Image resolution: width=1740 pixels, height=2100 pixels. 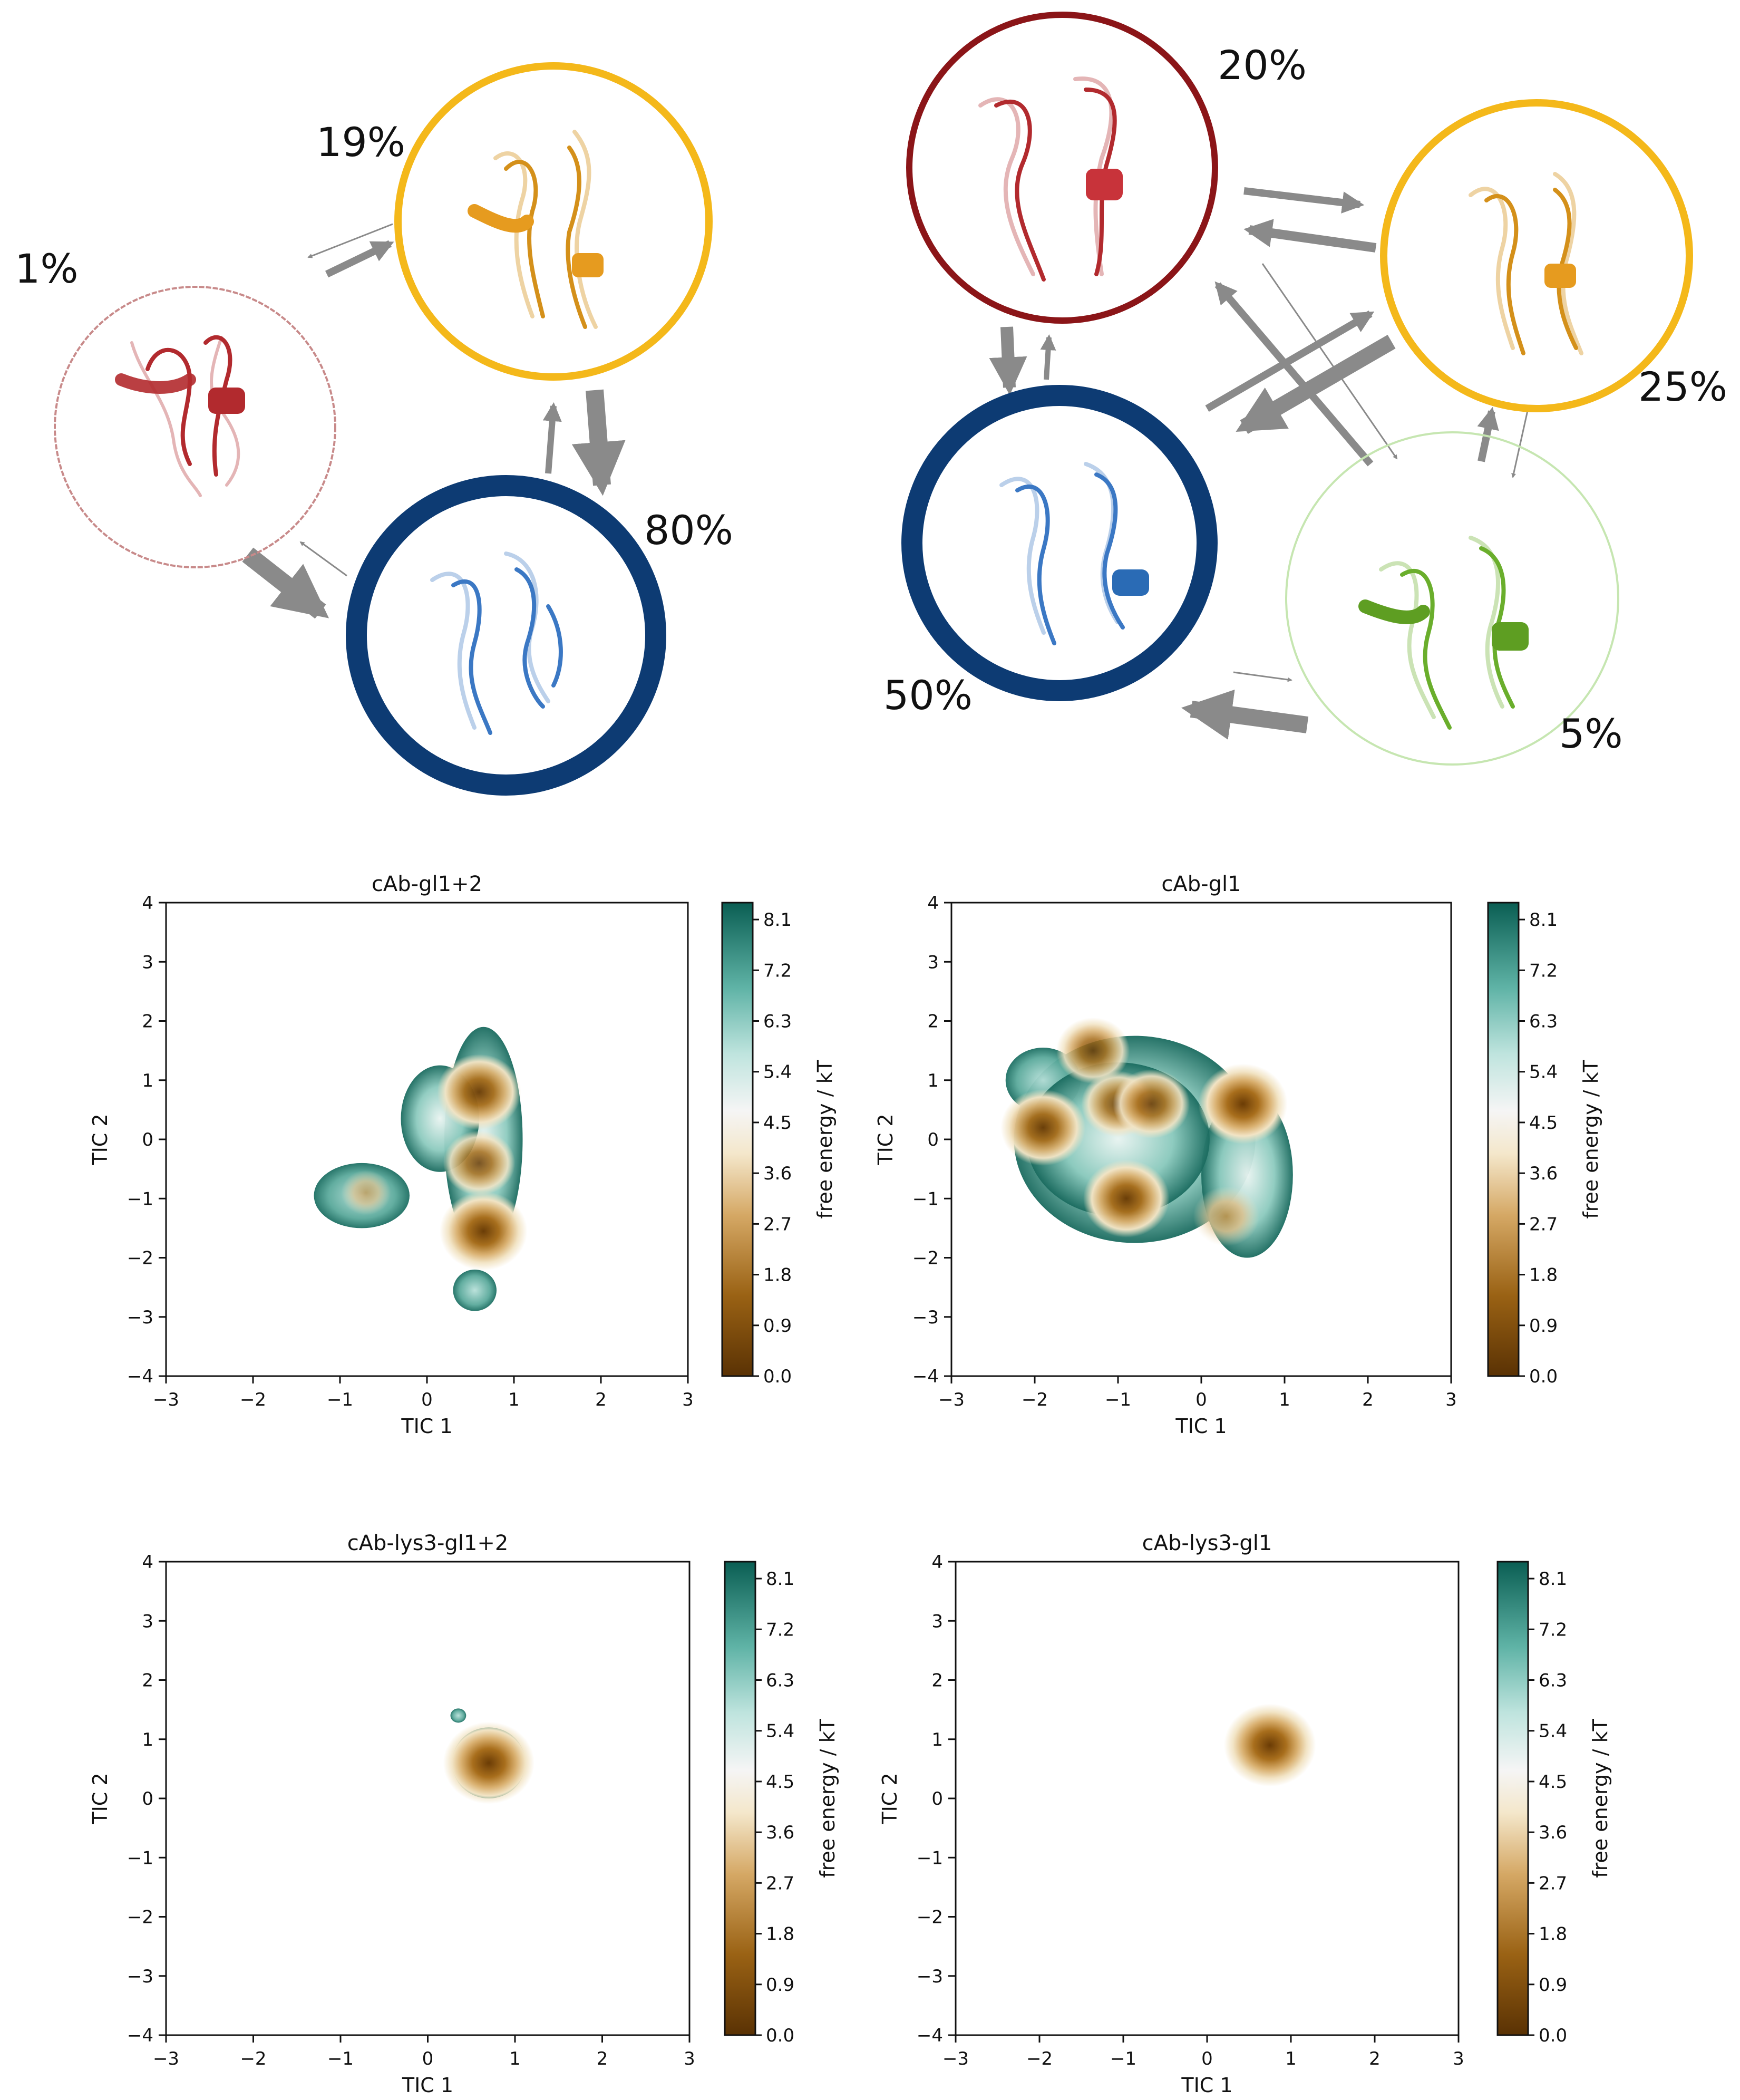 I want to click on colorbar-tick-label: 4.5, so click(x=1553, y=1782).